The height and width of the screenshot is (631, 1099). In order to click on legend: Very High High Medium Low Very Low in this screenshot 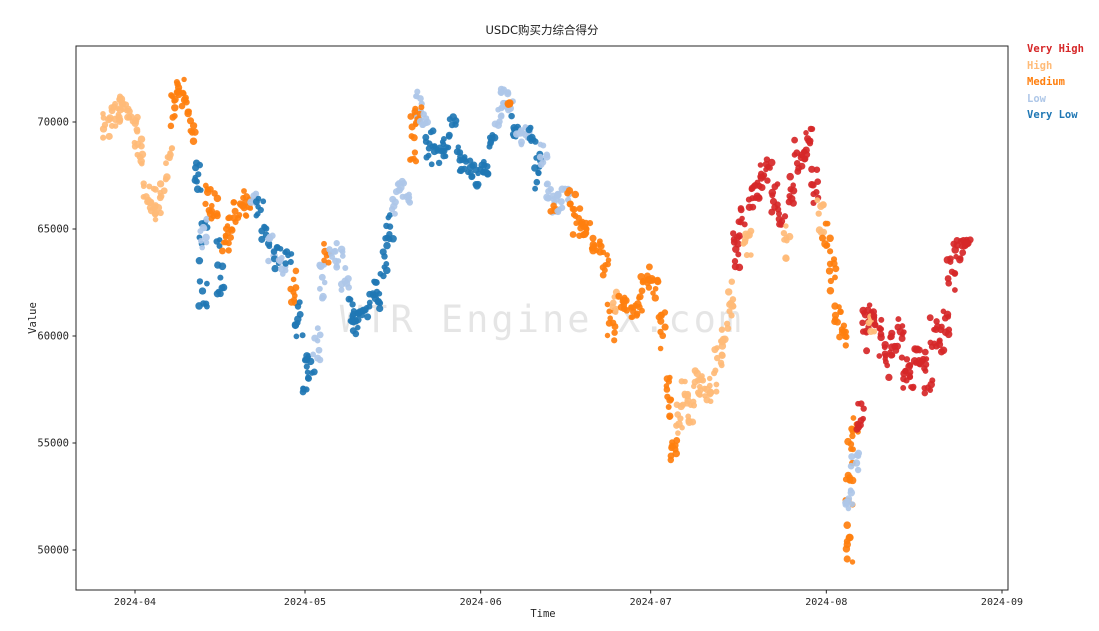, I will do `click(1055, 82)`.